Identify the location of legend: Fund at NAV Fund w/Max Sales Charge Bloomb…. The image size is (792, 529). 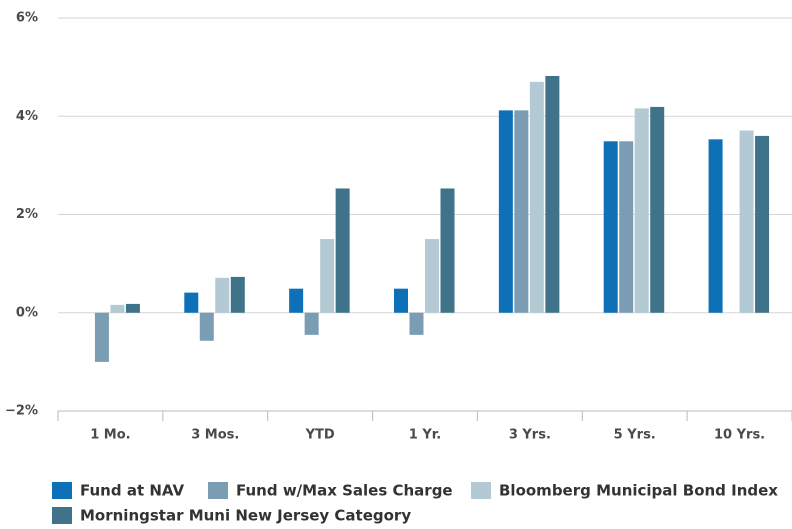
(415, 503).